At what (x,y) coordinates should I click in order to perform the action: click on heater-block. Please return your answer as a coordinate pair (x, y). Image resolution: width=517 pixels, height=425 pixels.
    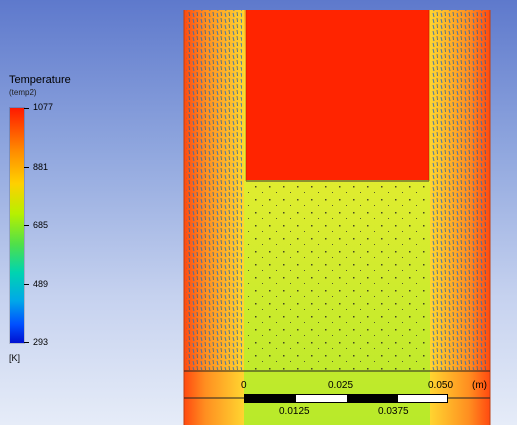
    Looking at the image, I should click on (337, 95).